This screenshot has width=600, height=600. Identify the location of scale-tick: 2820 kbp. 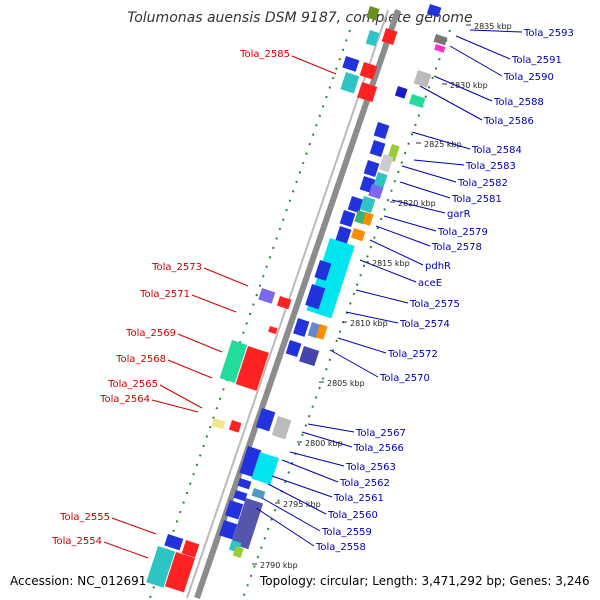
(413, 203).